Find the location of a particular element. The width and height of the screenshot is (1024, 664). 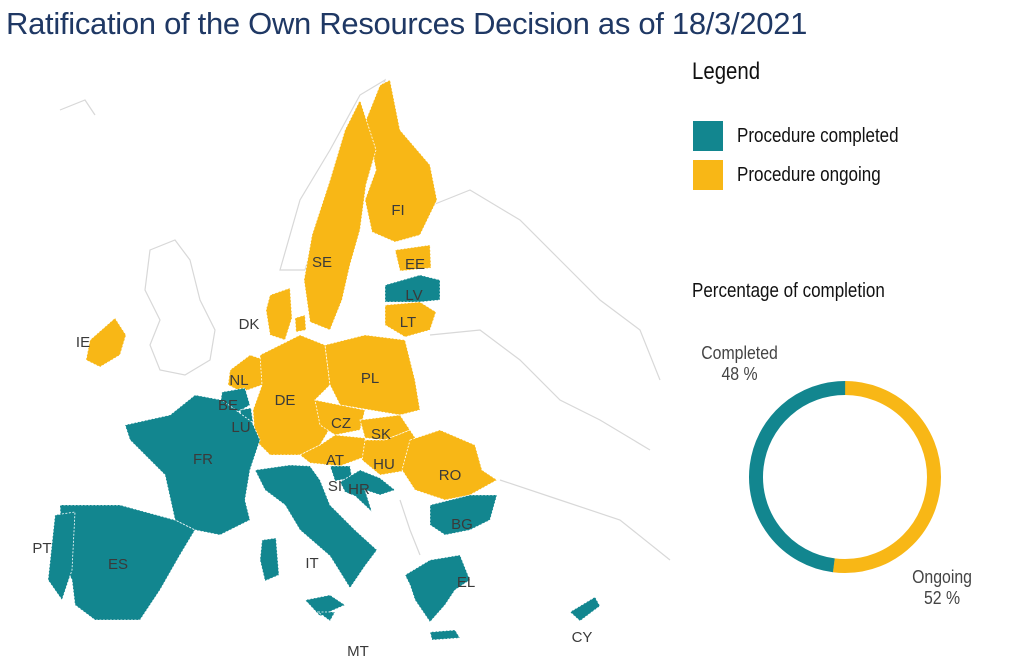

ongoing-swatch is located at coordinates (708, 175).